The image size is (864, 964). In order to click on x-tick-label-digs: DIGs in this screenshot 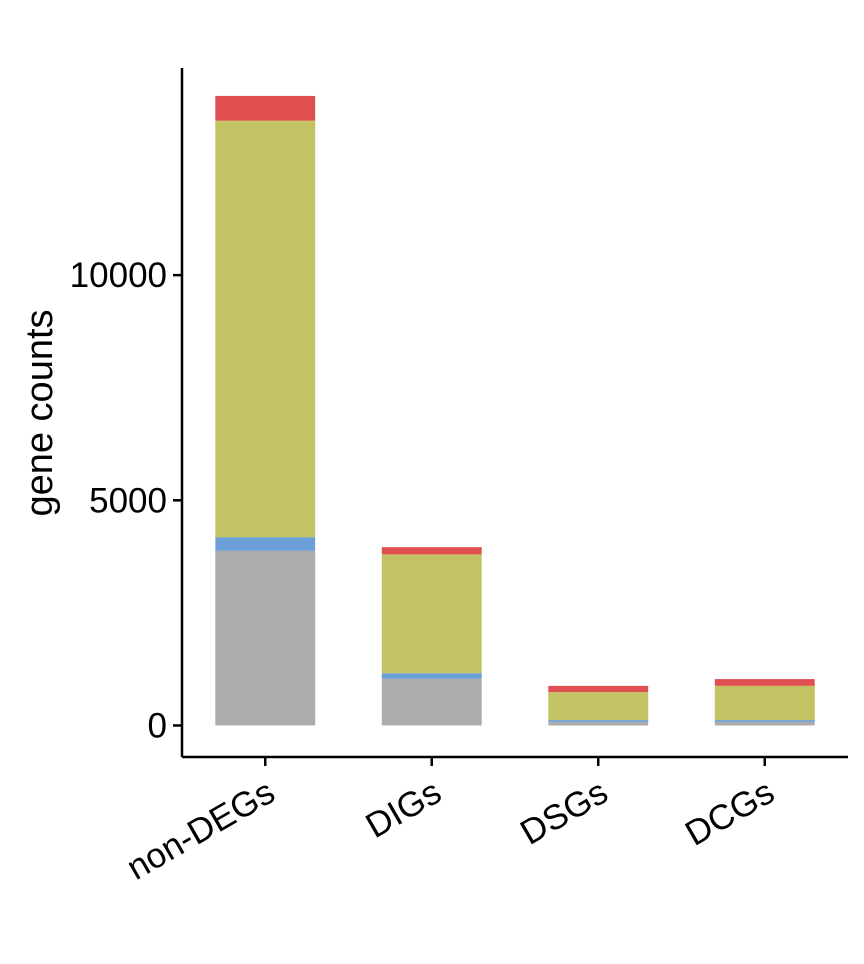, I will do `click(403, 809)`.